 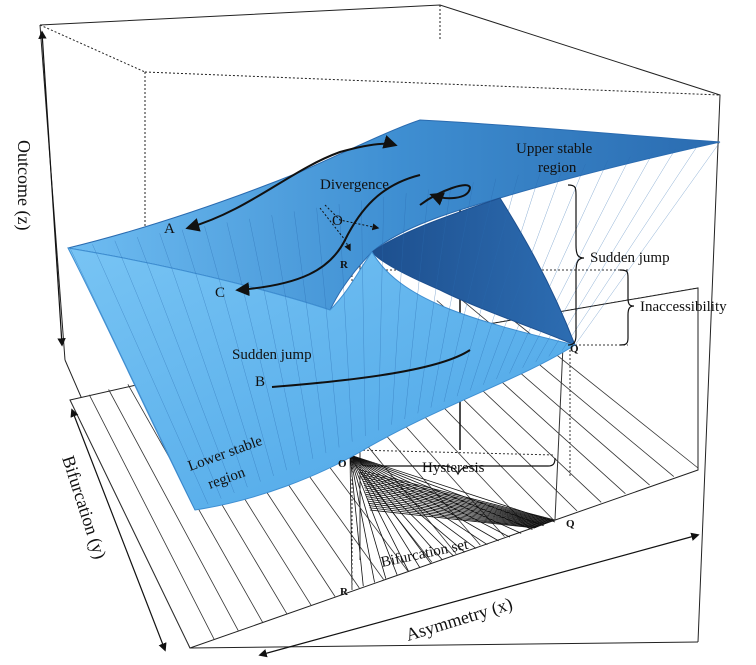 What do you see at coordinates (627, 307) in the screenshot?
I see `brace-inaccessibility` at bounding box center [627, 307].